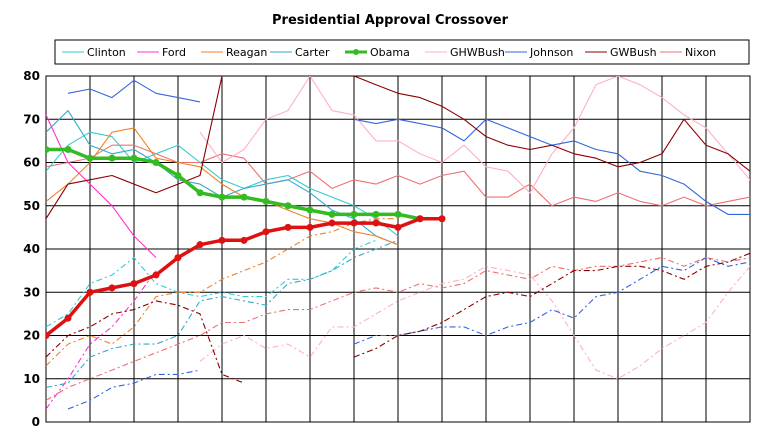 This screenshot has height=444, width=760. Describe the element at coordinates (551, 52) in the screenshot. I see `legend-label: Johnson` at that location.